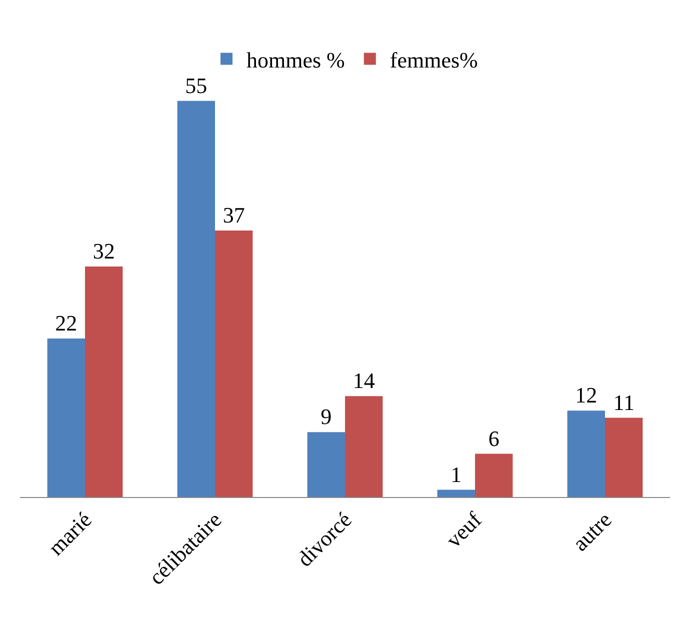 This screenshot has height=627, width=690. What do you see at coordinates (456, 474) in the screenshot?
I see `data-label: 1` at bounding box center [456, 474].